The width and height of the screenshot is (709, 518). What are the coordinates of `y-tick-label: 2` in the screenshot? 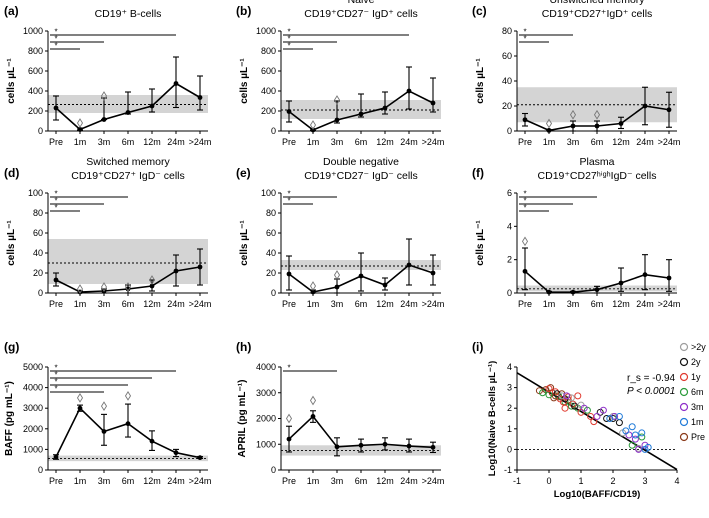 It's located at (509, 260).